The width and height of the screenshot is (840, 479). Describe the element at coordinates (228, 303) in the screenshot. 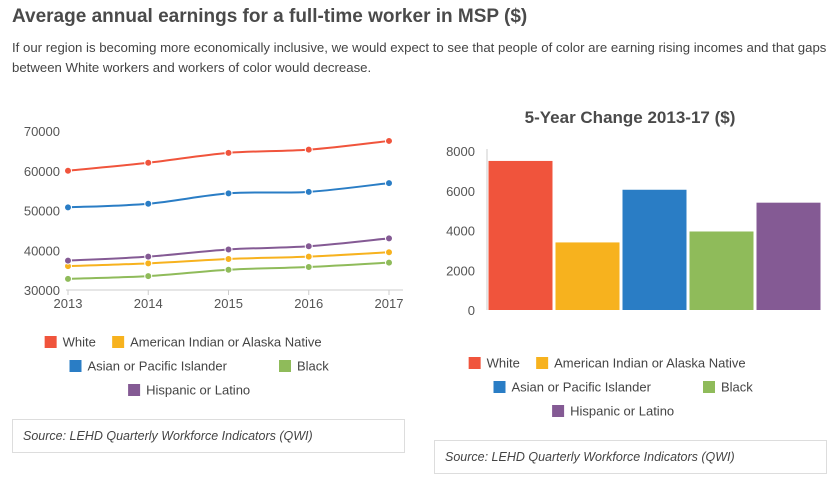

I see `line-chart-x-tick: 2015` at that location.